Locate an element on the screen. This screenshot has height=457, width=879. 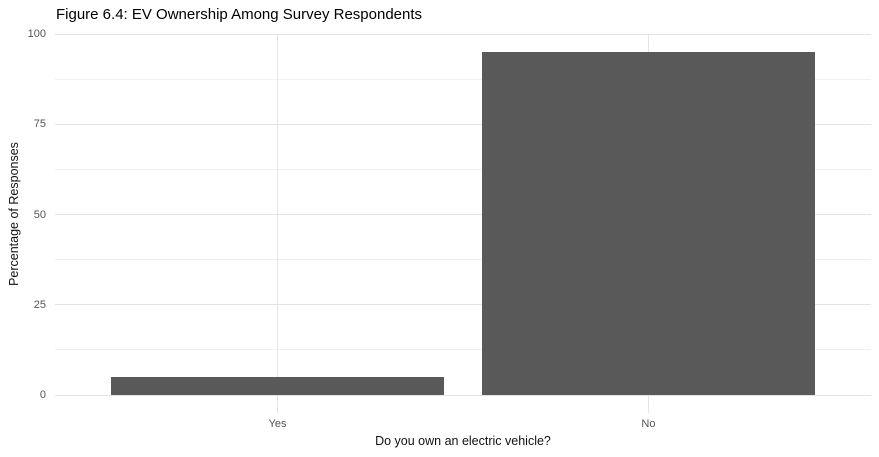
x-tick-label-yes: Yes is located at coordinates (277, 424).